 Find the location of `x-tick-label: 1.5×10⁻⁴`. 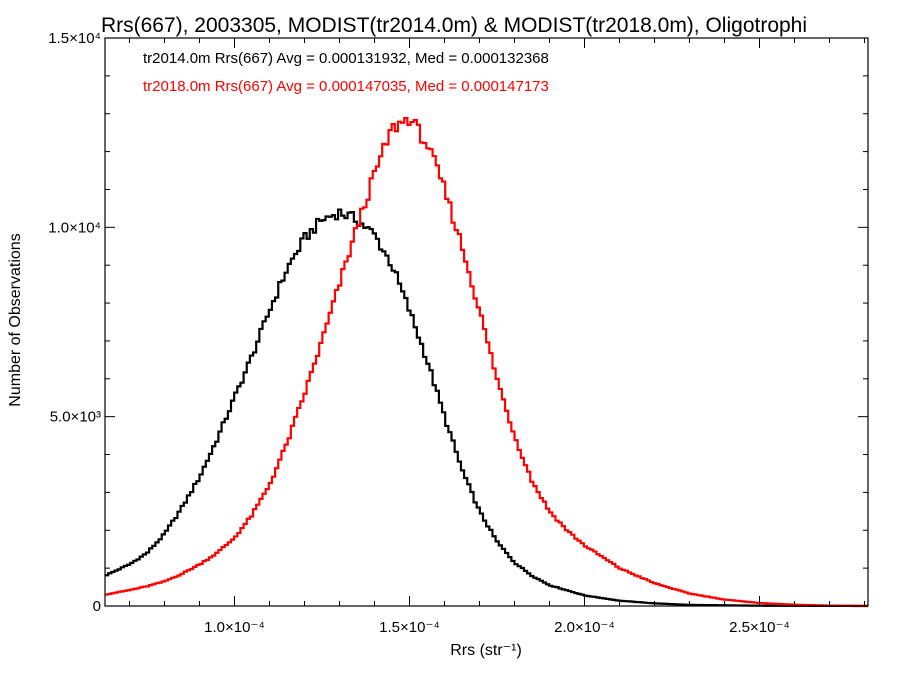

x-tick-label: 1.5×10⁻⁴ is located at coordinates (409, 627).